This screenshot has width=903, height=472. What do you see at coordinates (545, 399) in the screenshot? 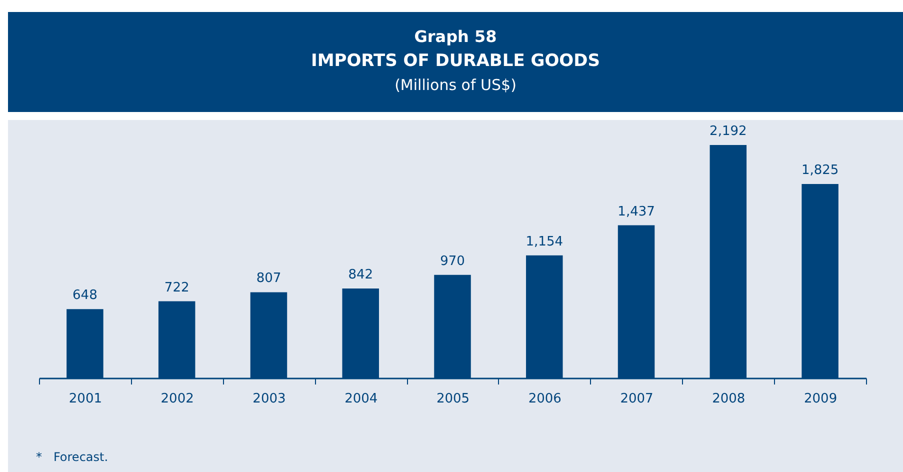
I see `x-tick-label: 2006` at bounding box center [545, 399].